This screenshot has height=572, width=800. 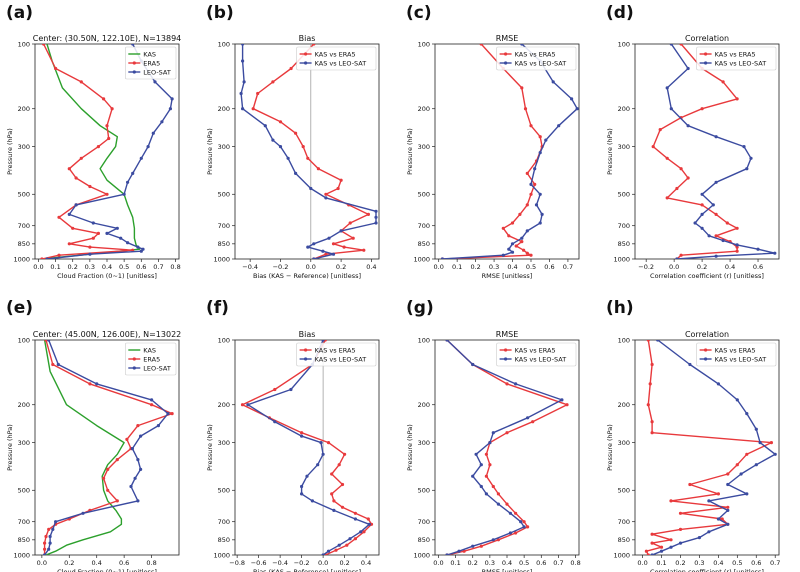 I want to click on y-tick-label: 300, so click(x=624, y=147).